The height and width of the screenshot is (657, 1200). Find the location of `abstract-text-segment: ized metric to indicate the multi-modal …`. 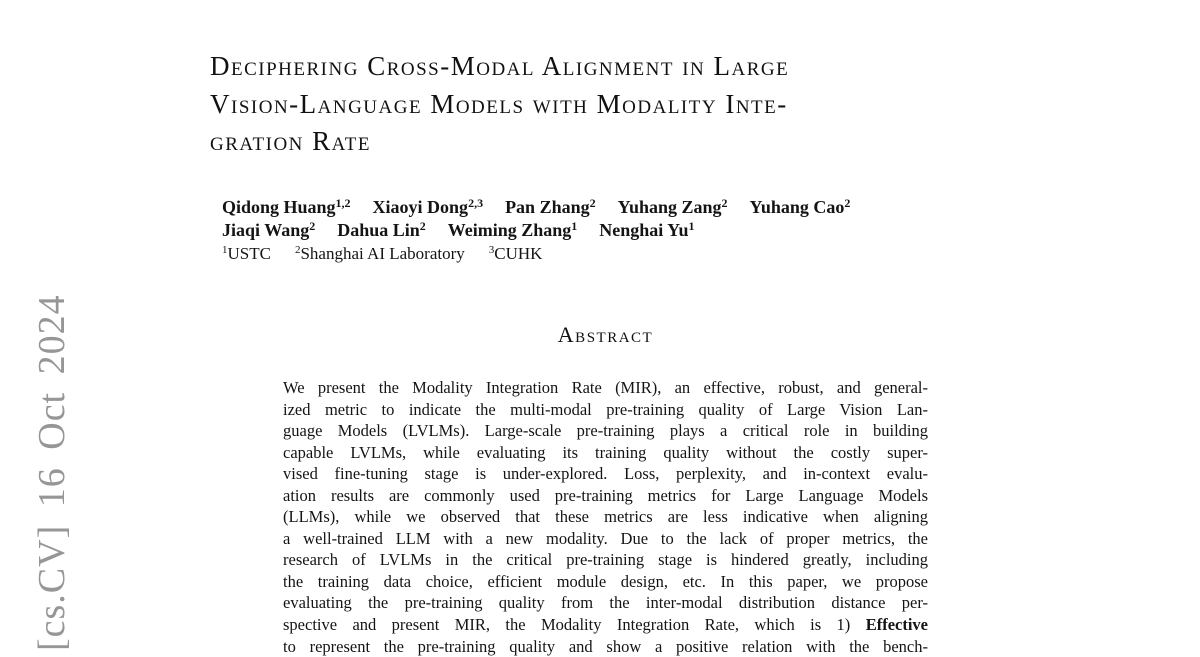

abstract-text-segment: ized metric to indicate the multi-modal … is located at coordinates (605, 409).